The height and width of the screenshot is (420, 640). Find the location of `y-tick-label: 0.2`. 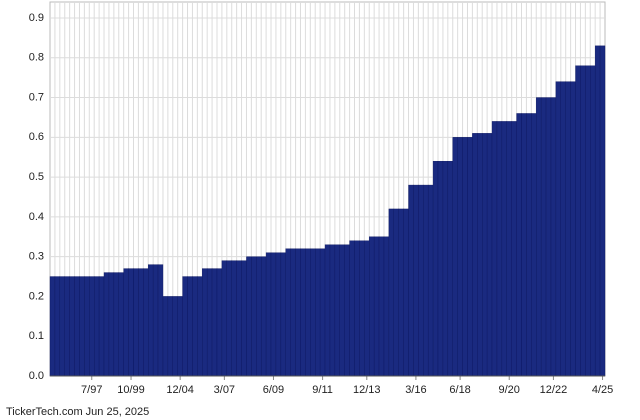

y-tick-label: 0.2 is located at coordinates (36, 296).